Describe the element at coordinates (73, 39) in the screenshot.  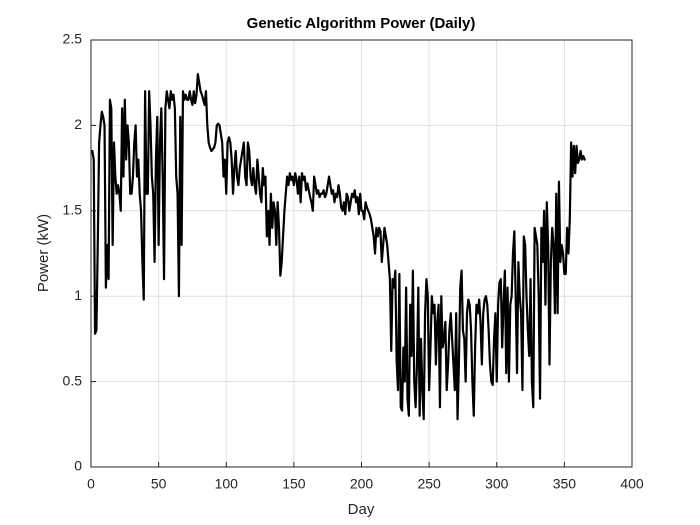
I see `y-tick-label: 2.5` at that location.